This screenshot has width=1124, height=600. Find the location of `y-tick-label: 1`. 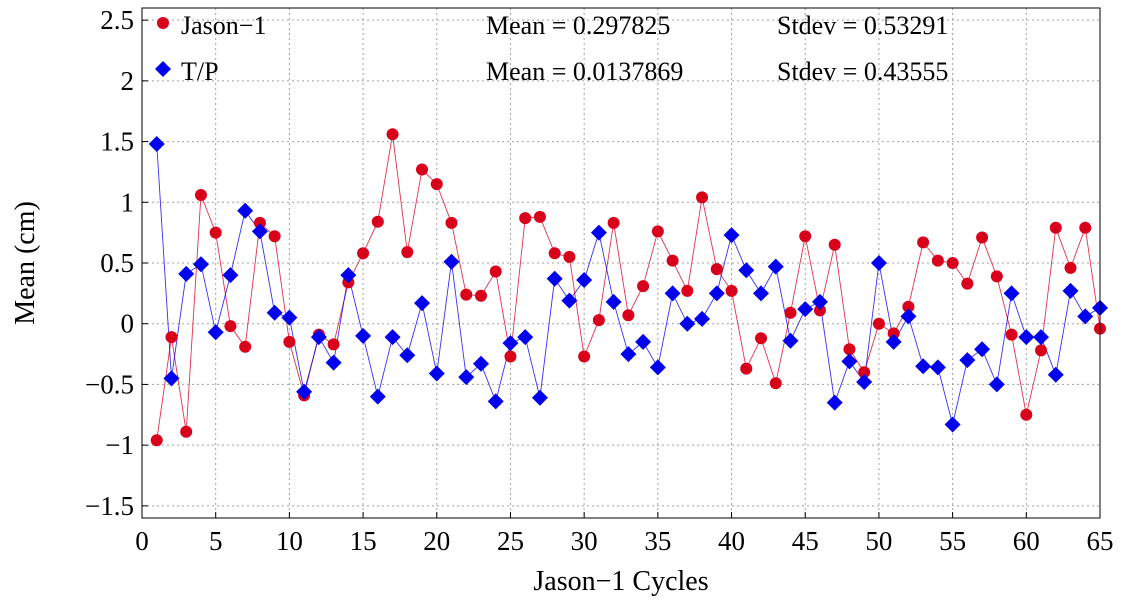

y-tick-label: 1 is located at coordinates (128, 202).